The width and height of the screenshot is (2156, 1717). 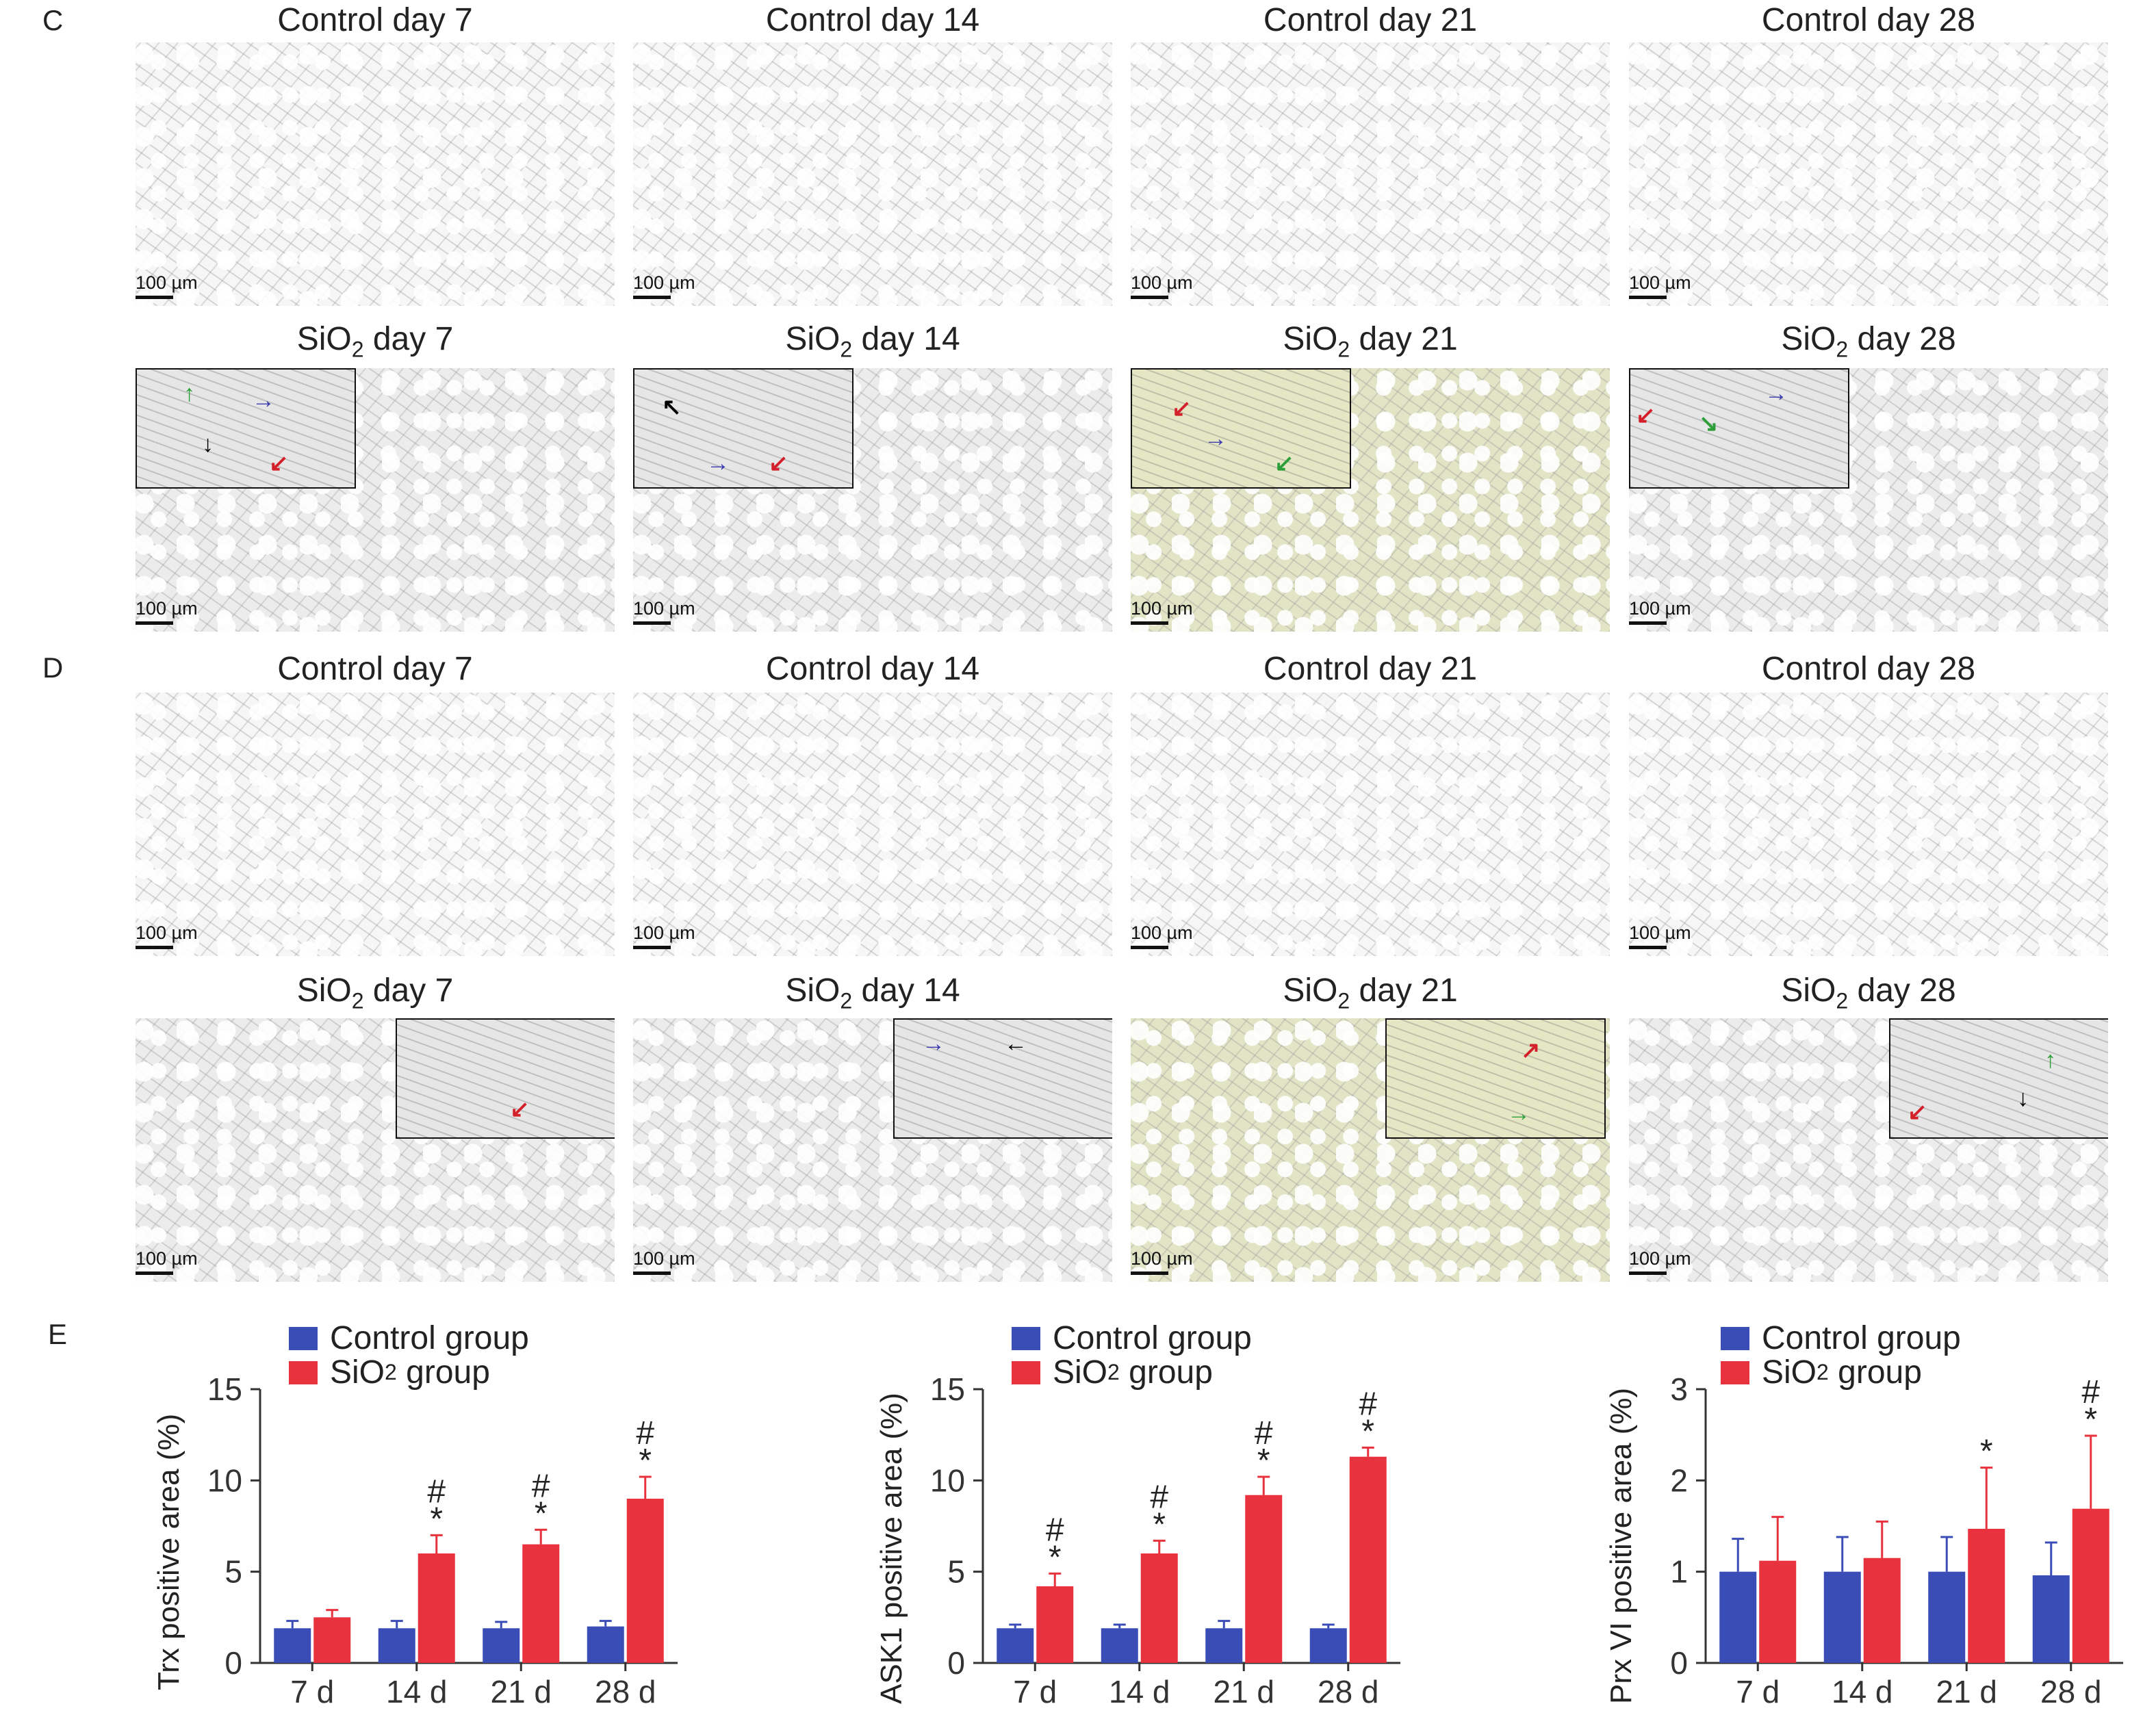 What do you see at coordinates (1015, 1044) in the screenshot?
I see `black-arrow-icon: ←` at bounding box center [1015, 1044].